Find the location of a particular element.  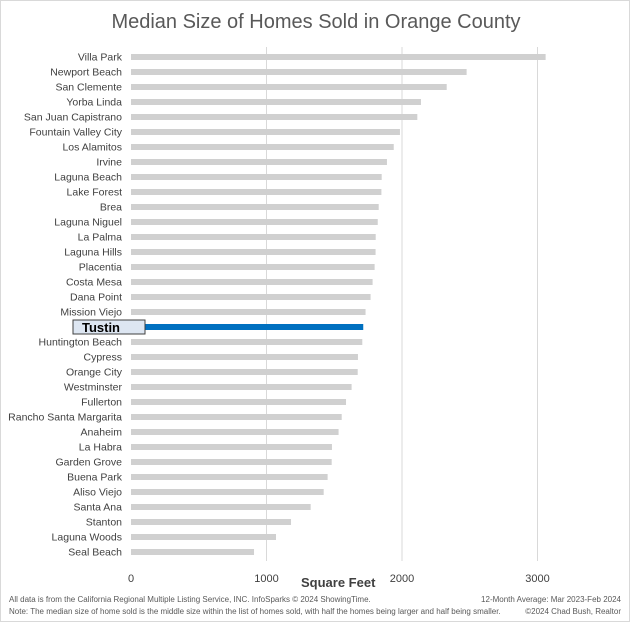

y-tick-label: Villa Park is located at coordinates (100, 58).